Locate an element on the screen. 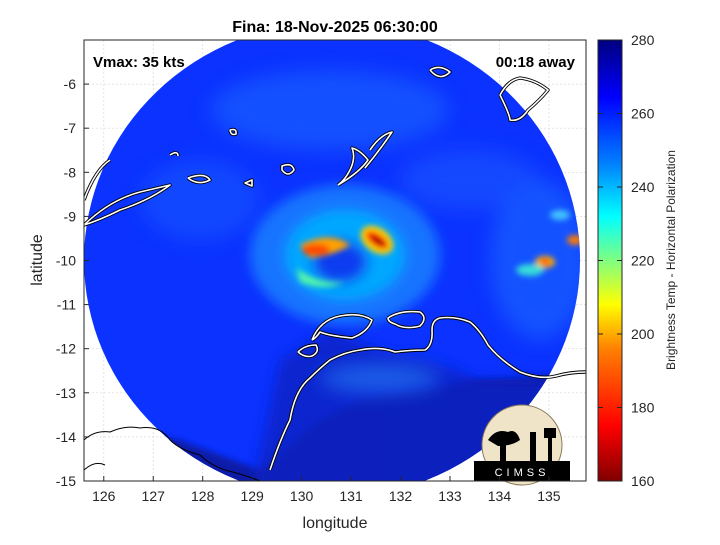 Image resolution: width=720 pixels, height=545 pixels. colorbar-tick-label: 220 is located at coordinates (643, 261).